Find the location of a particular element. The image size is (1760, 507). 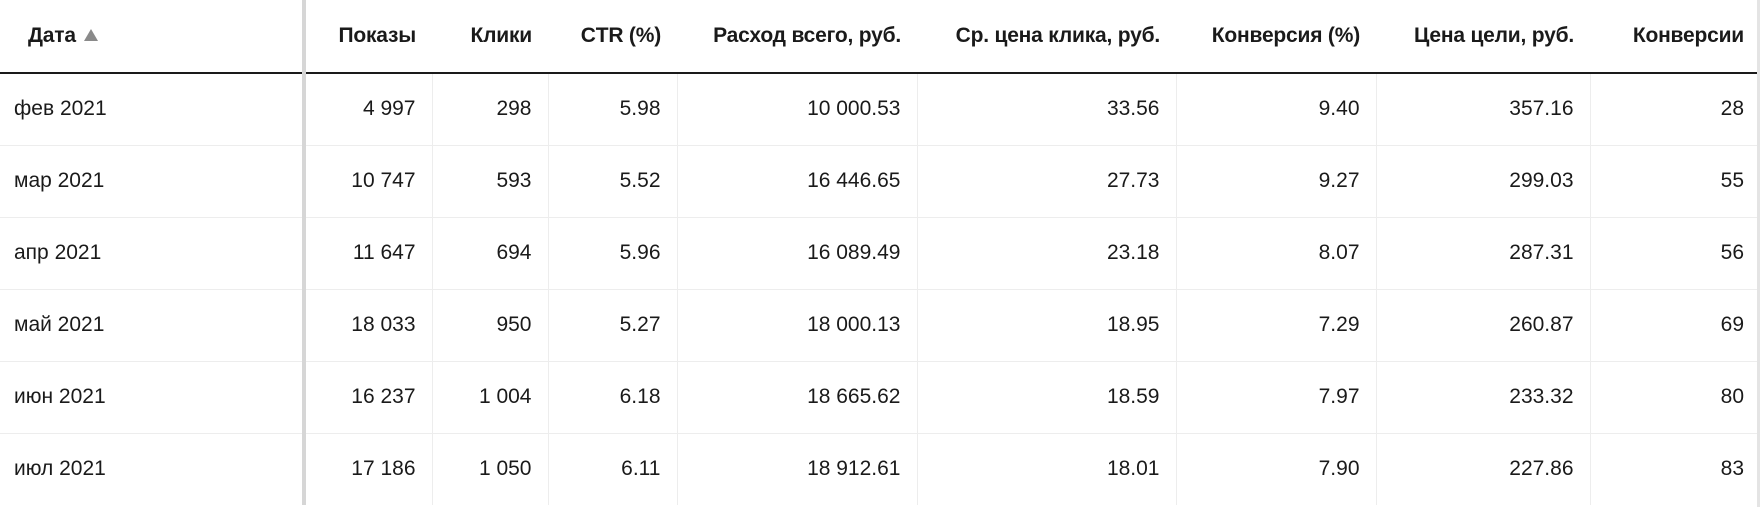

table-right-edge is located at coordinates (1758, 253).